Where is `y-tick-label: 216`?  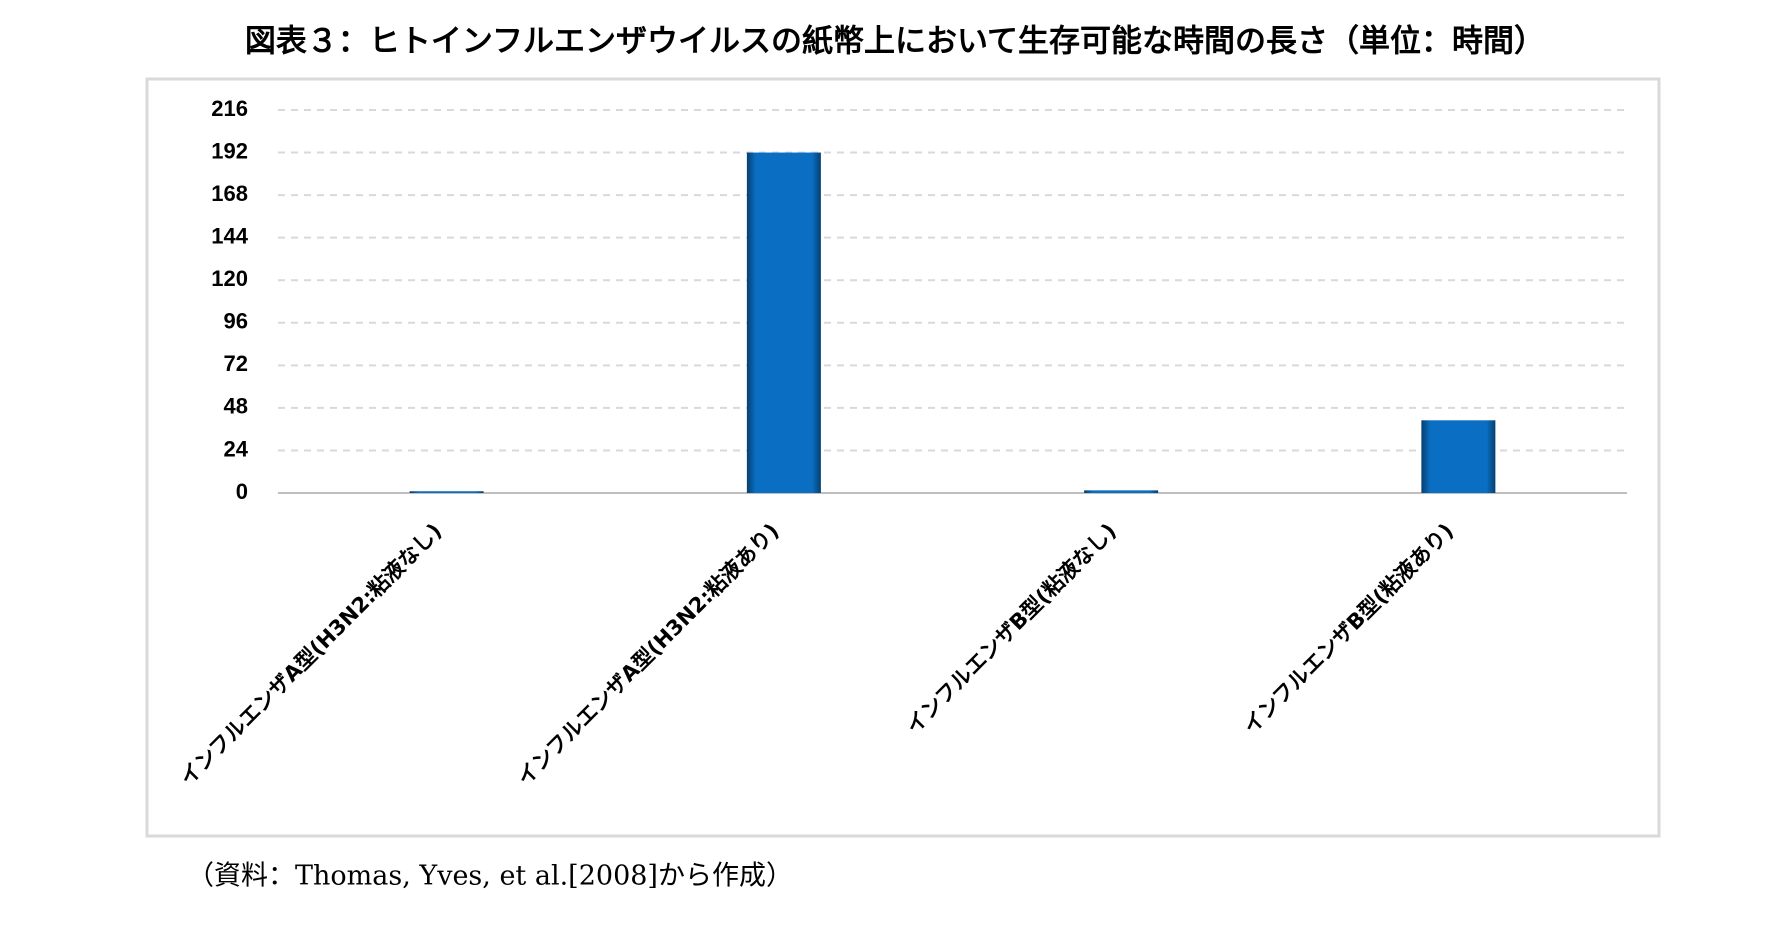
y-tick-label: 216 is located at coordinates (229, 108).